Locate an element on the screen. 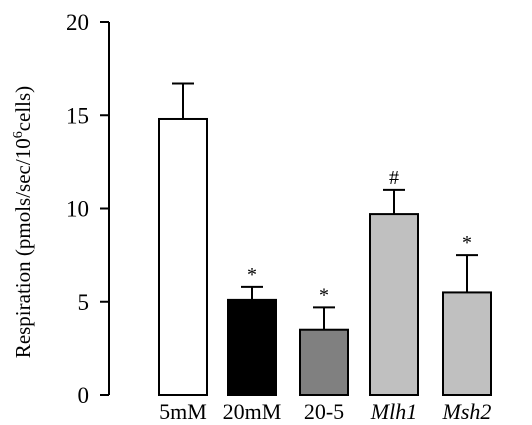 The width and height of the screenshot is (532, 425). y-tick-label: 5 is located at coordinates (84, 302).